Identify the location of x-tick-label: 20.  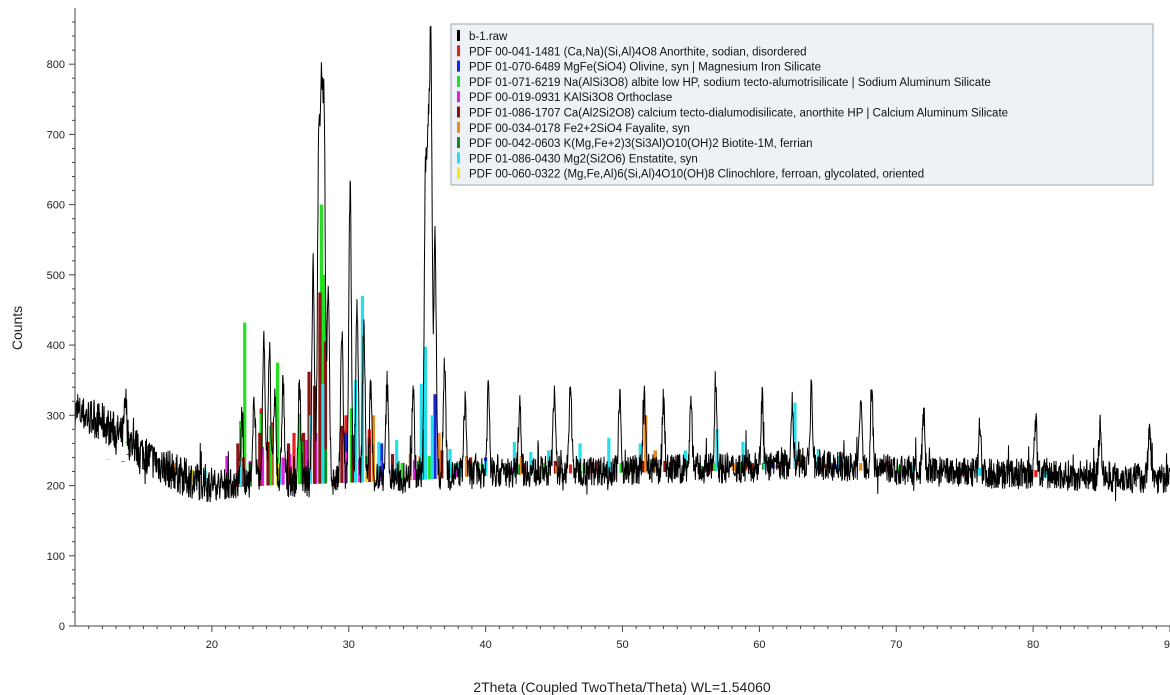
(212, 645).